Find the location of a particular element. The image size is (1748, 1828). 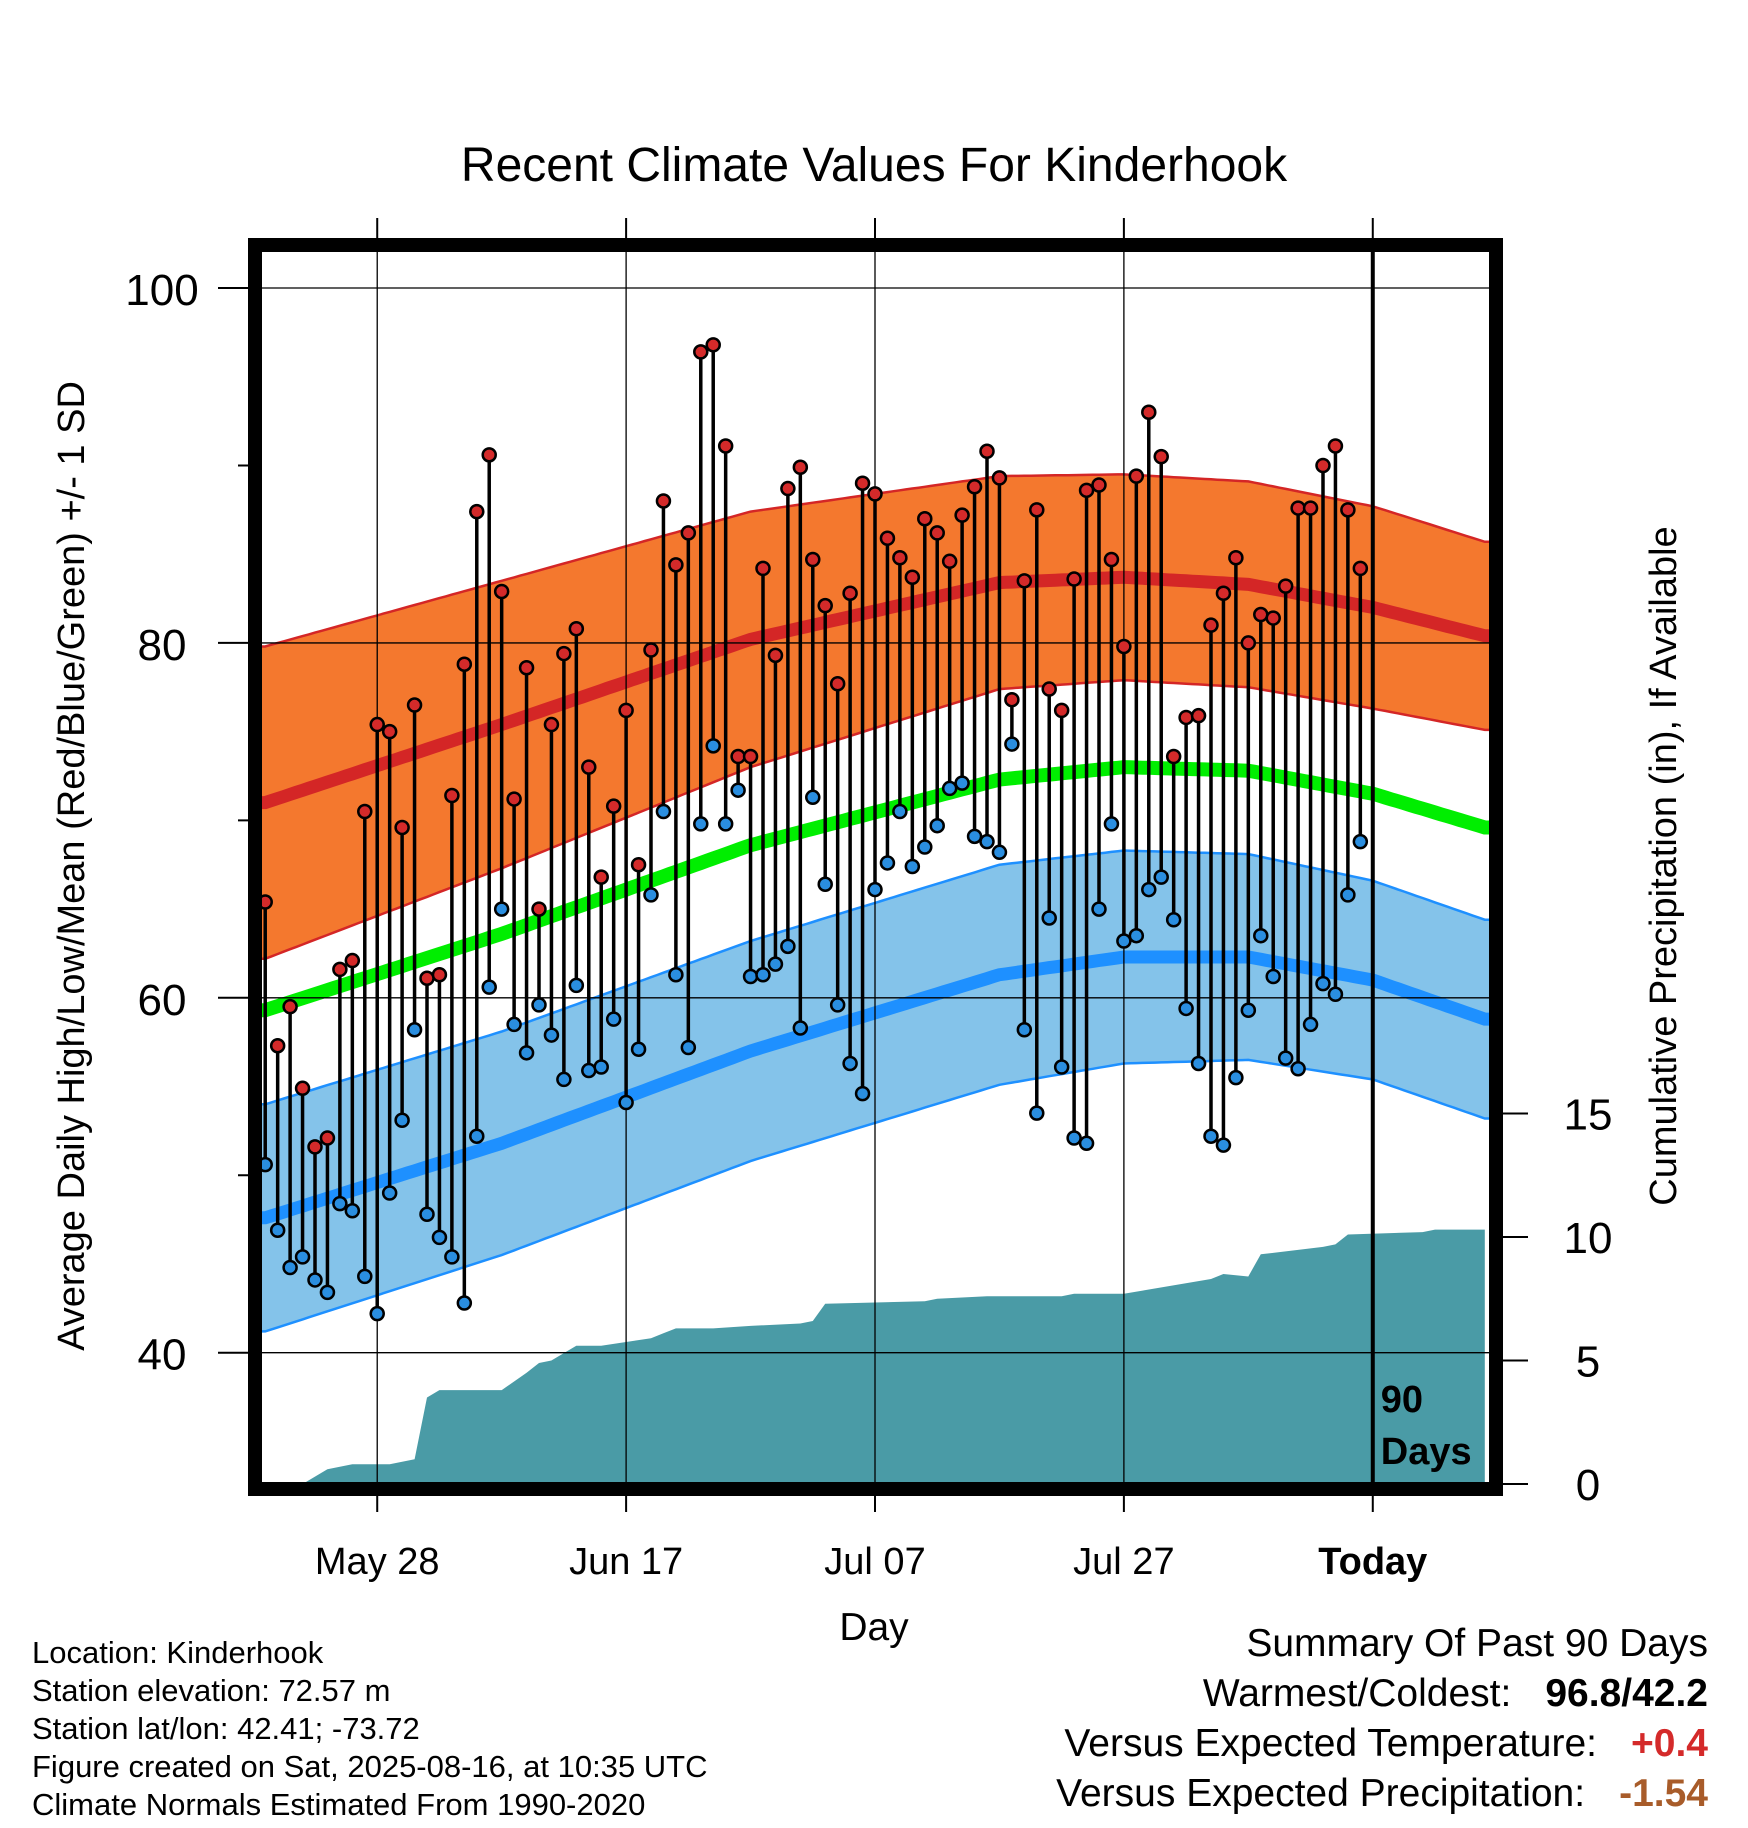

y-tick-label: 100 is located at coordinates (161, 290).